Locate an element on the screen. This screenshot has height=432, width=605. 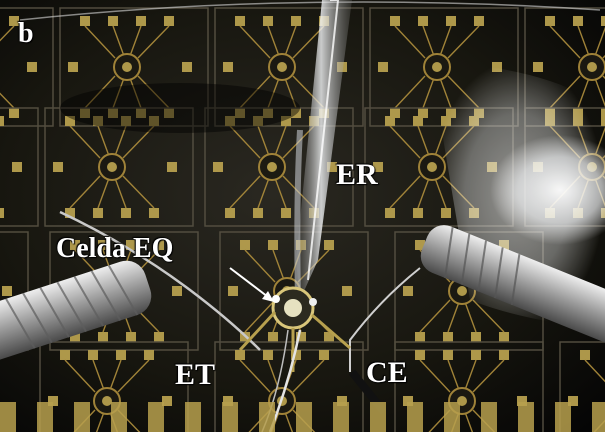
reference-electrode-label: ER is located at coordinates (357, 174).